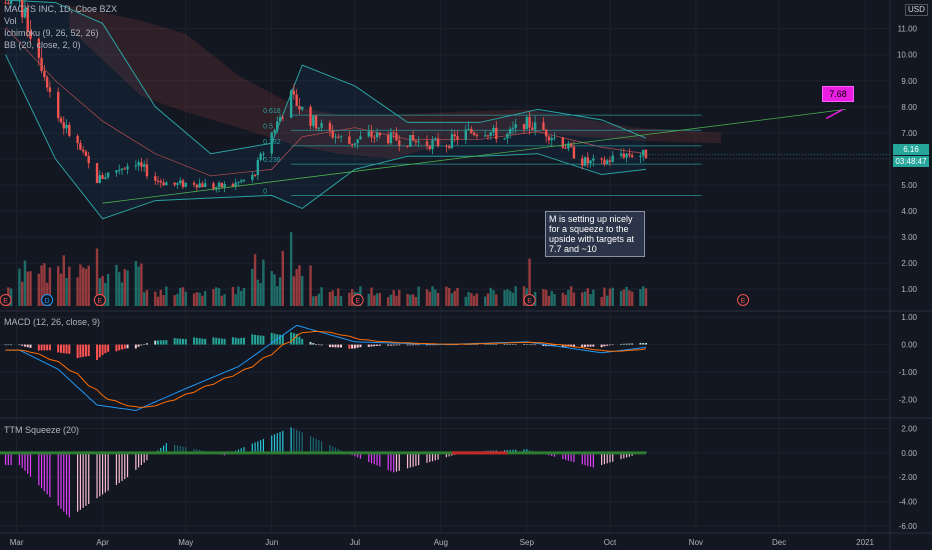 This screenshot has width=932, height=550. Describe the element at coordinates (51, 33) in the screenshot. I see `ichimoku-legend: Ichimoku (9, 26, 52, 26)` at that location.